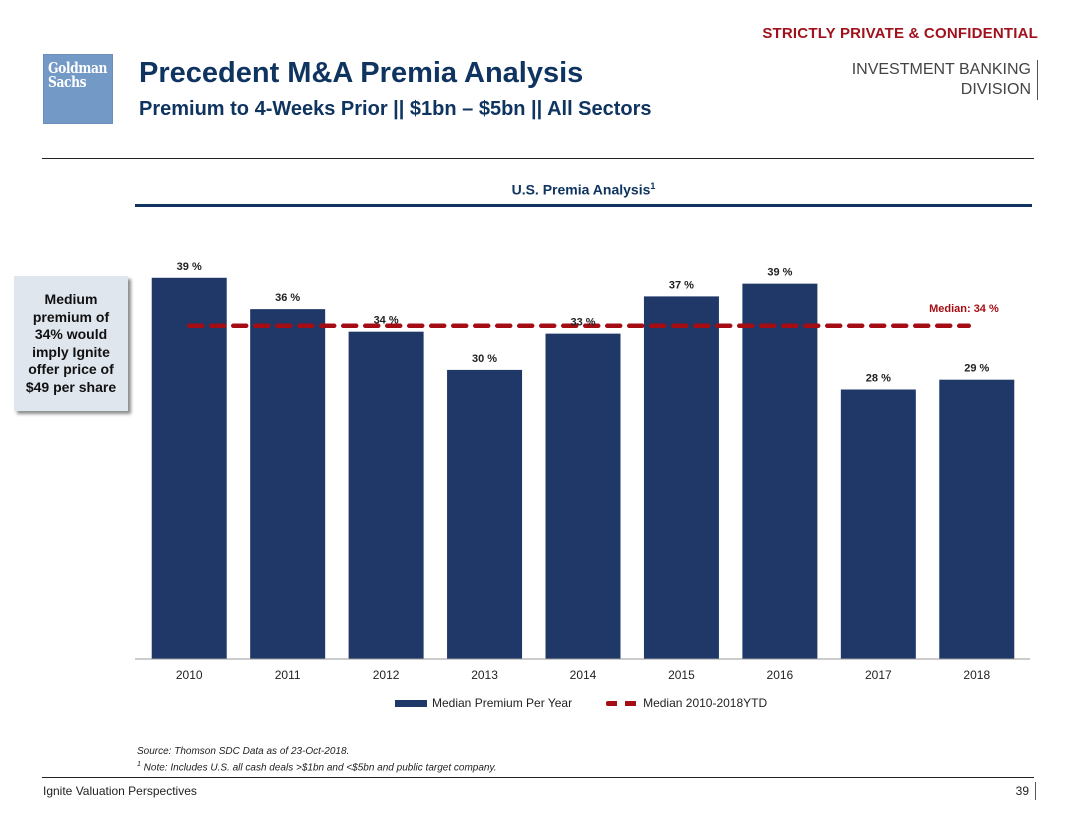 This screenshot has width=1076, height=828. I want to click on x-tick-2011: 2011, so click(288, 675).